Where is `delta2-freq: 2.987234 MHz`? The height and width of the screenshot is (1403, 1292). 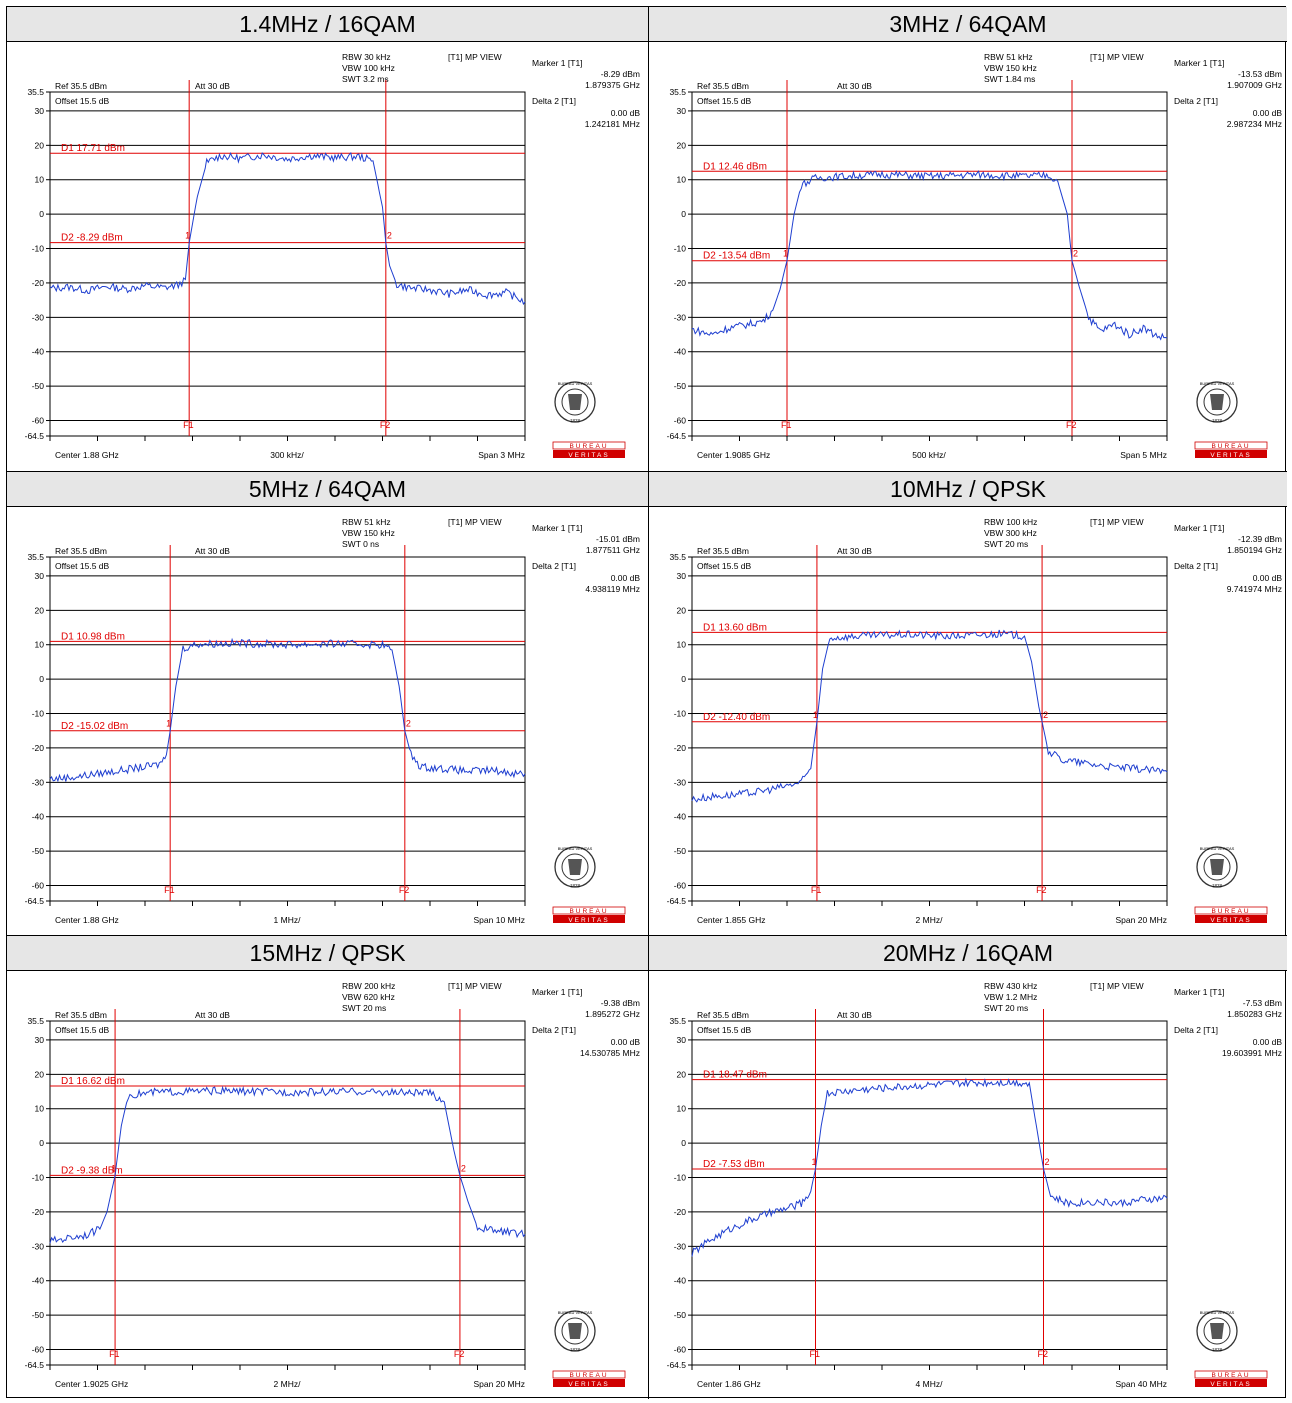
delta2-freq: 2.987234 MHz is located at coordinates (1254, 124).